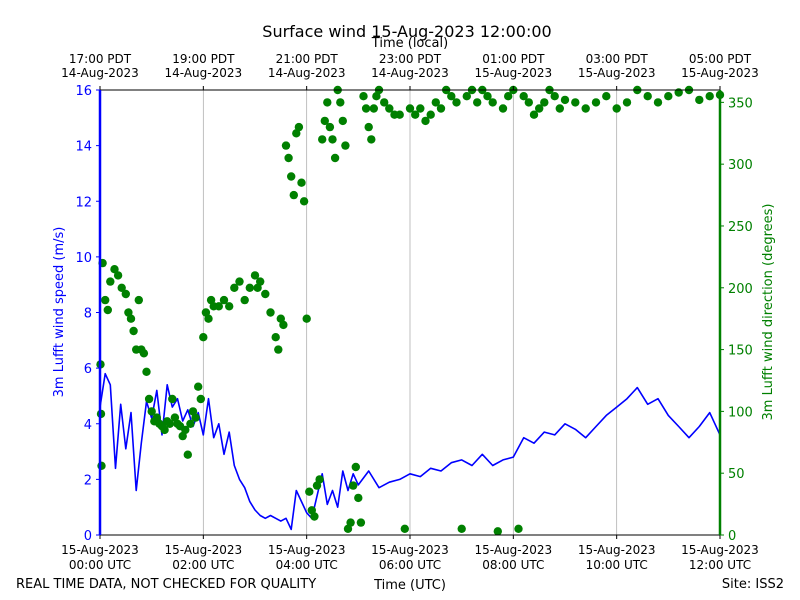  I want to click on left-tick-label: 0, so click(88, 536).